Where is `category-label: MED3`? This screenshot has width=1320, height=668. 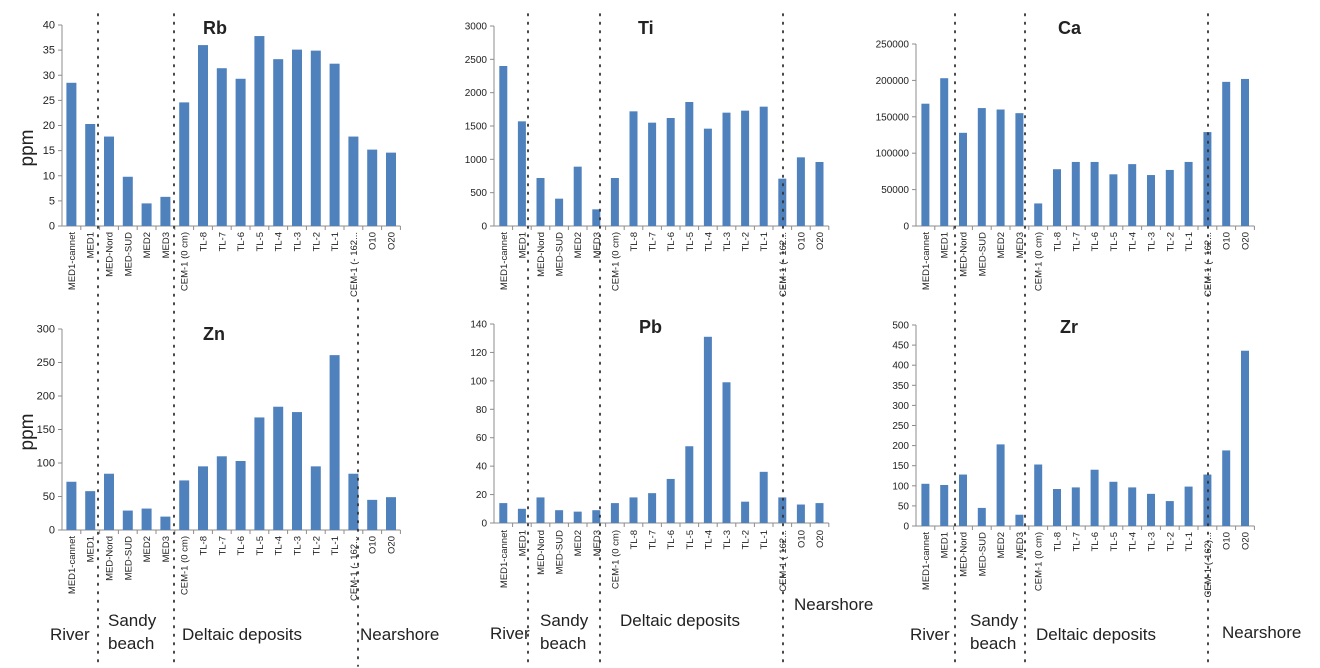 category-label: MED3 is located at coordinates (166, 245).